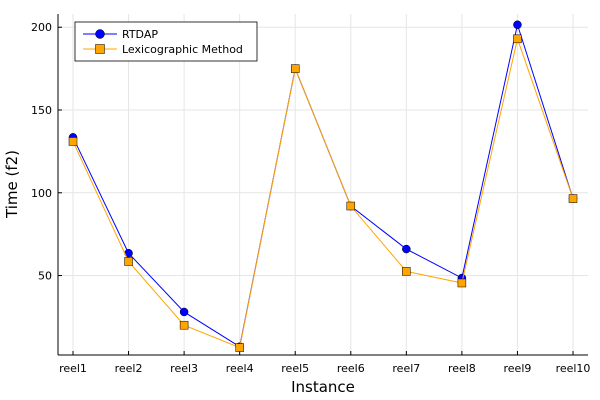 The height and width of the screenshot is (400, 600). What do you see at coordinates (41, 193) in the screenshot?
I see `y-tick-label: 100` at bounding box center [41, 193].